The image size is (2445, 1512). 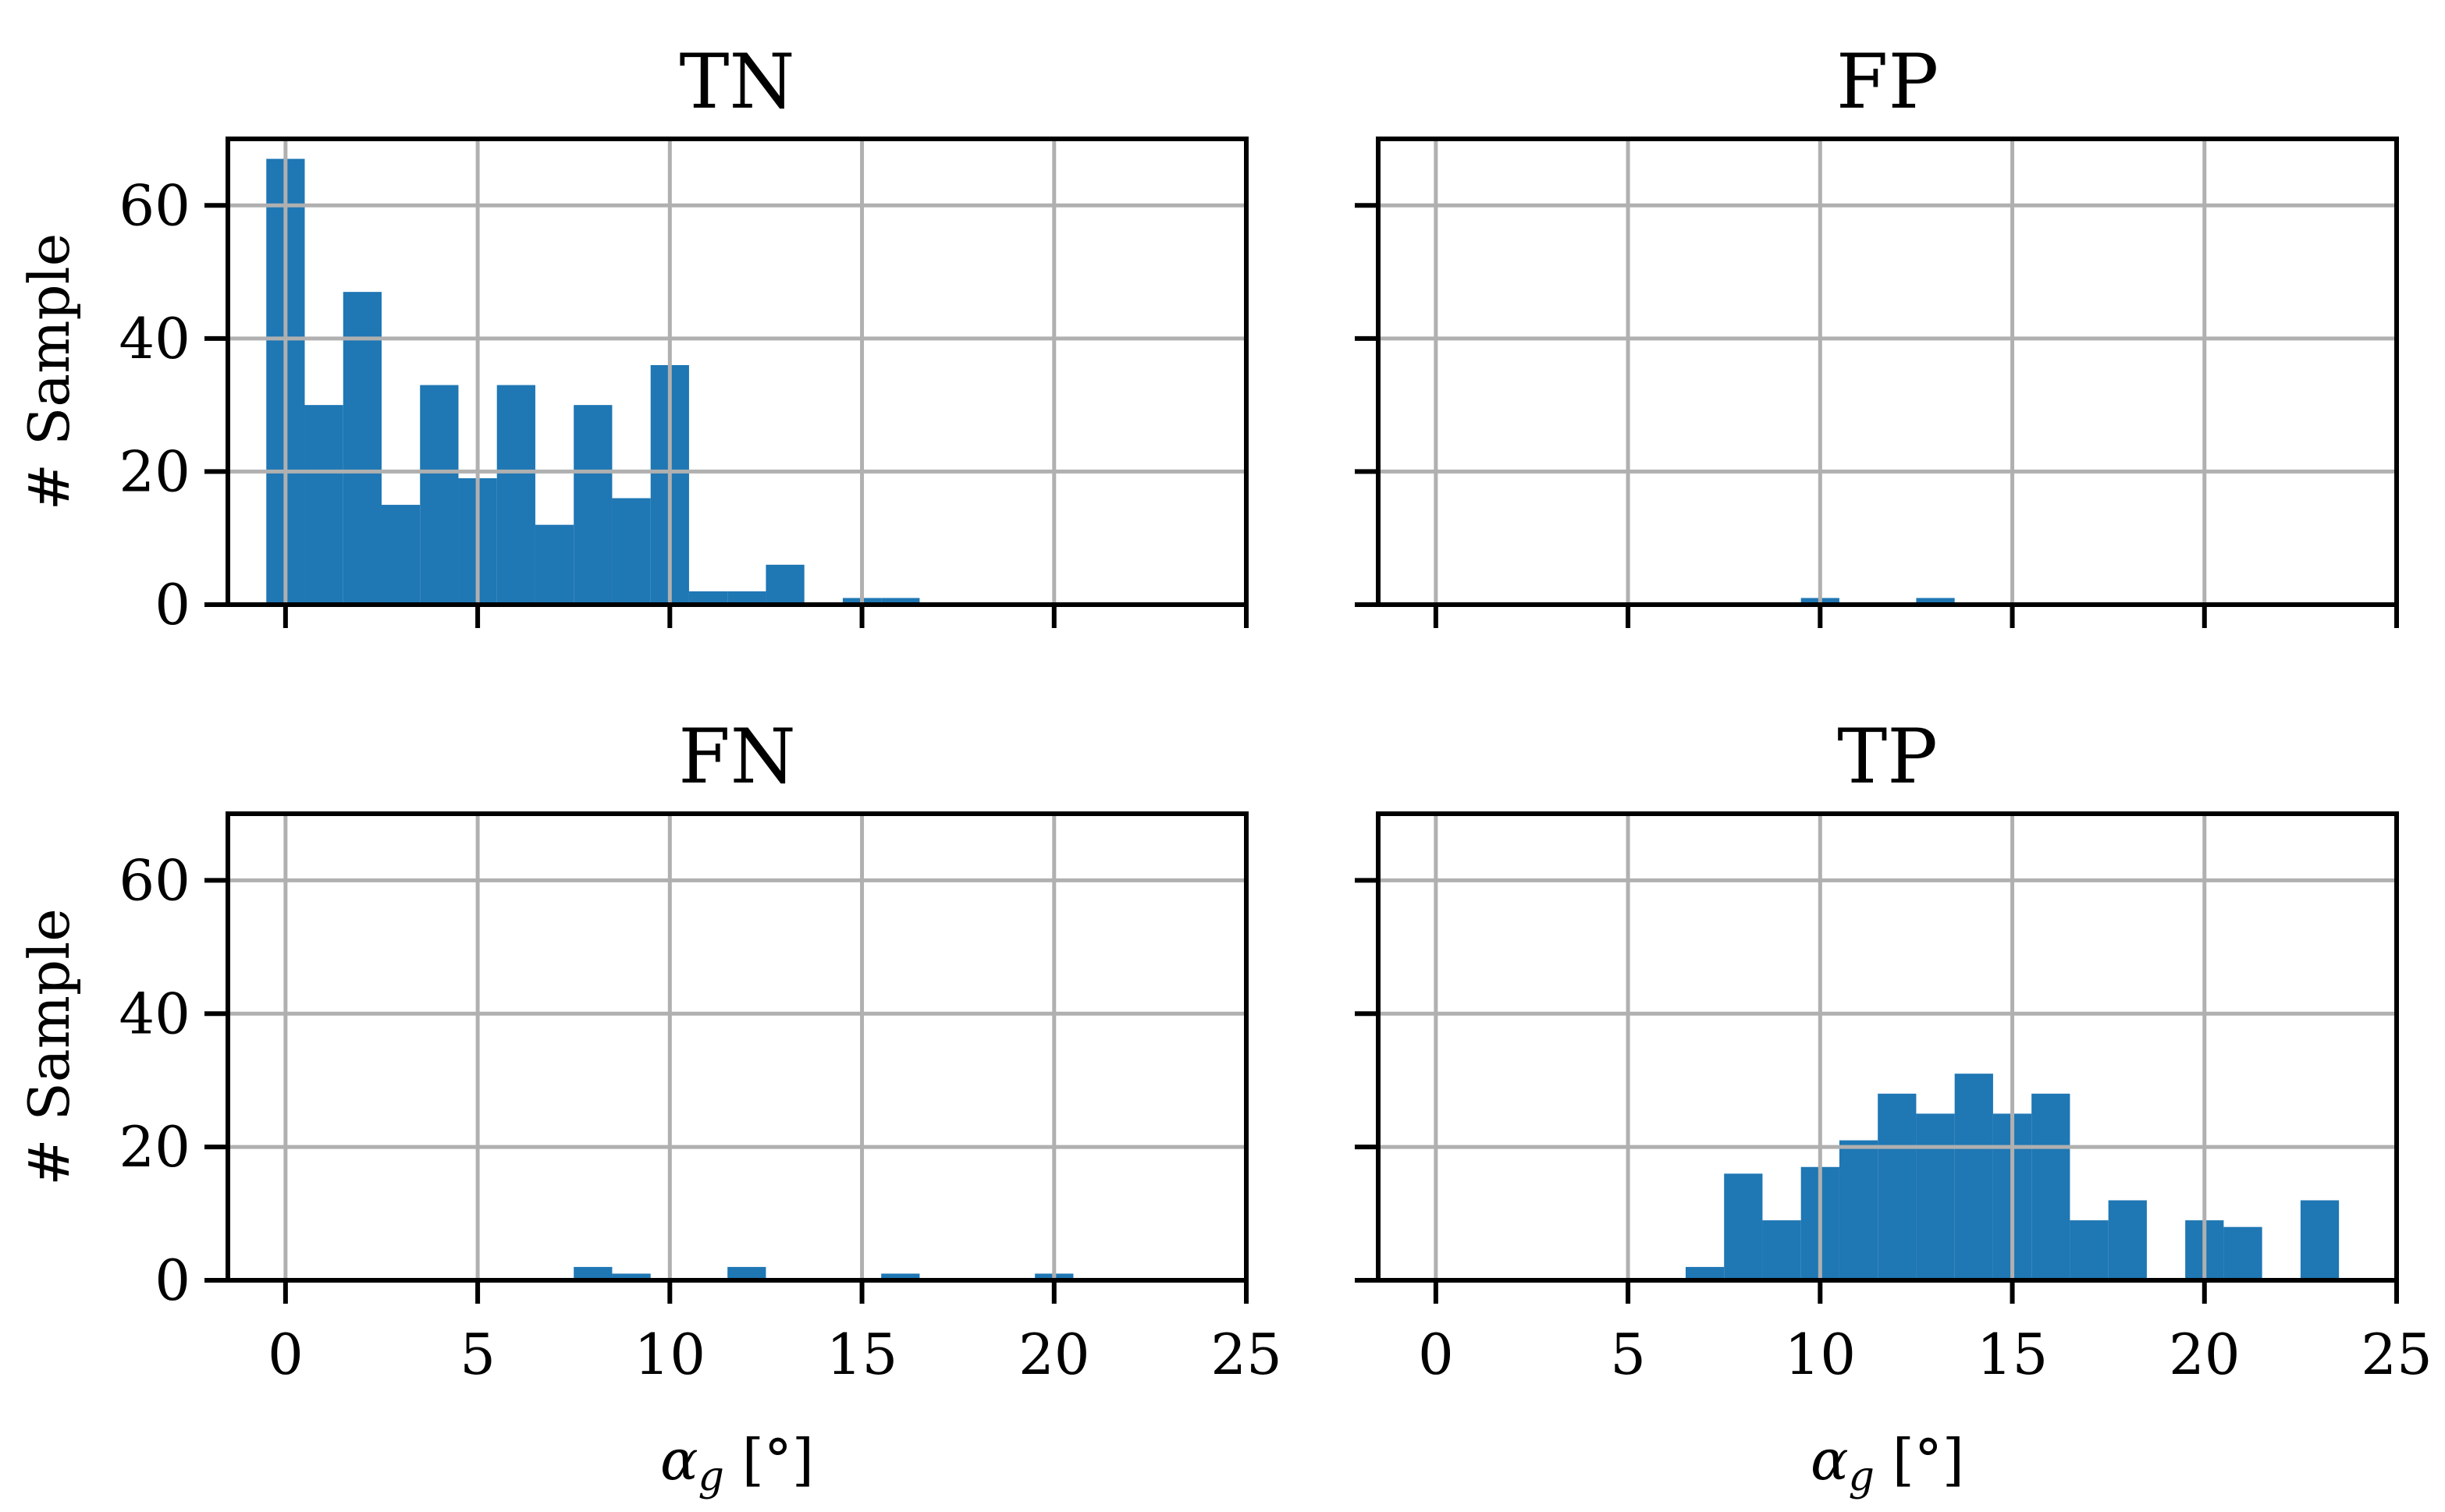 What do you see at coordinates (737, 757) in the screenshot?
I see `panel-title: FN` at bounding box center [737, 757].